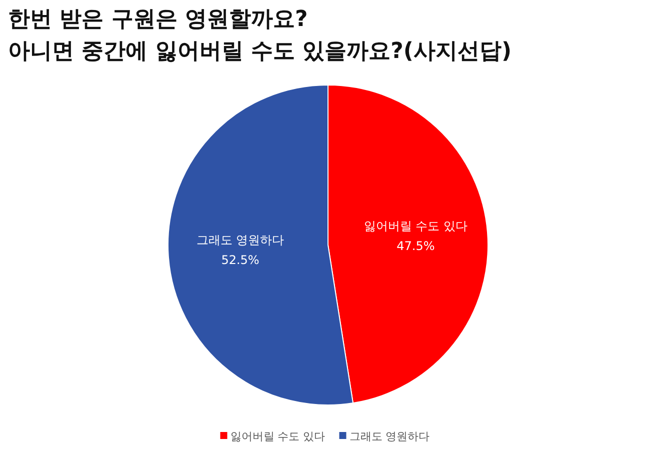 The image size is (650, 462). I want to click on subtitle: 아니면 중간에 잃어버릴 수도 있을까요?(사지선답), so click(260, 51).